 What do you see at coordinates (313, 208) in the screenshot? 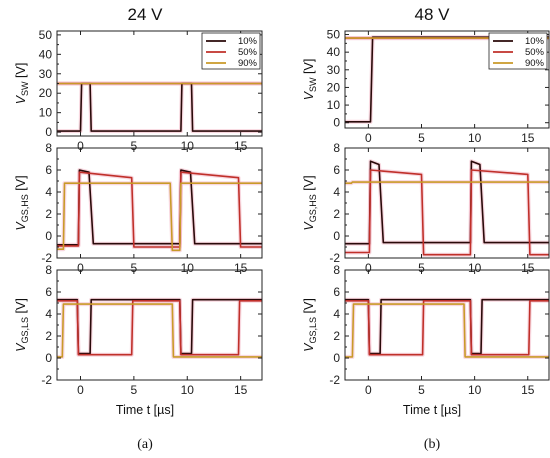
I see `y-axis-label-sub: GS,HS` at bounding box center [313, 208].